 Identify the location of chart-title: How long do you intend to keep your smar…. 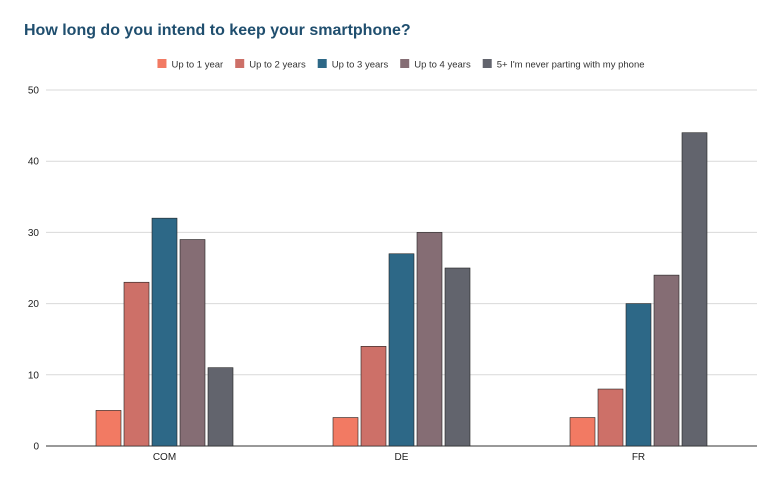
(217, 30).